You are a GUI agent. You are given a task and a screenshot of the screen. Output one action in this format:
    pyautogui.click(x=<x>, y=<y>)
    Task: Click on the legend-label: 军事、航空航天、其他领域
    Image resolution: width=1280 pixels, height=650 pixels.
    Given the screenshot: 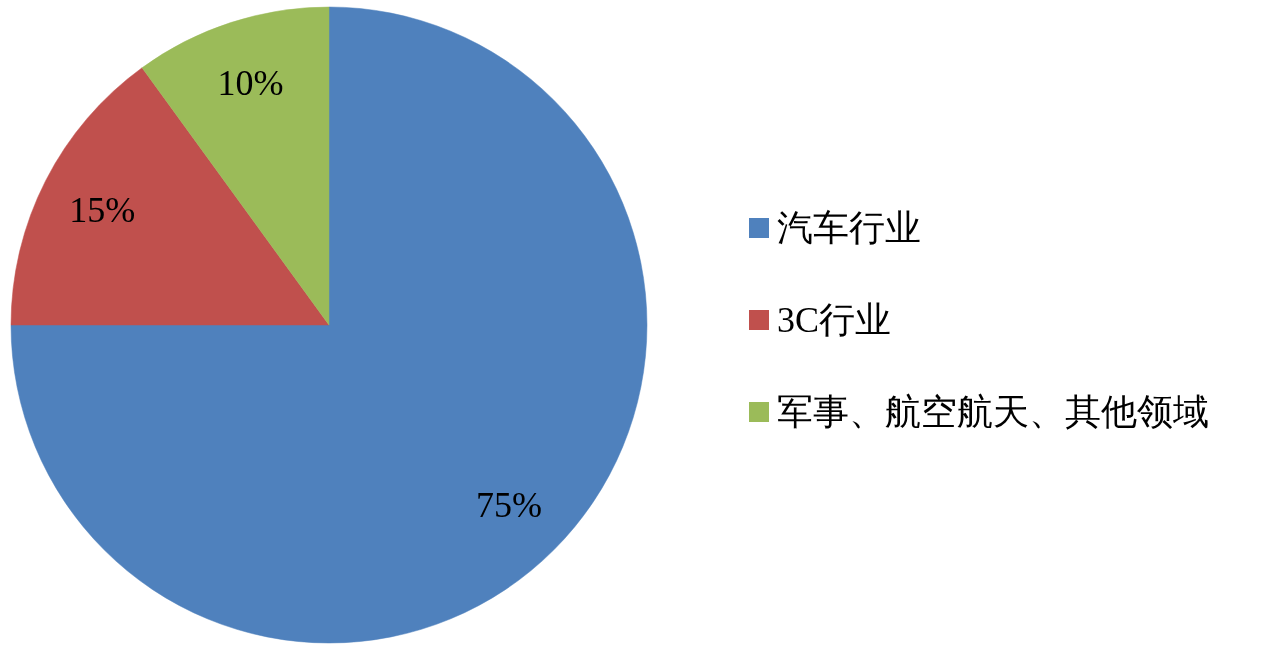 What is the action you would take?
    pyautogui.click(x=993, y=412)
    